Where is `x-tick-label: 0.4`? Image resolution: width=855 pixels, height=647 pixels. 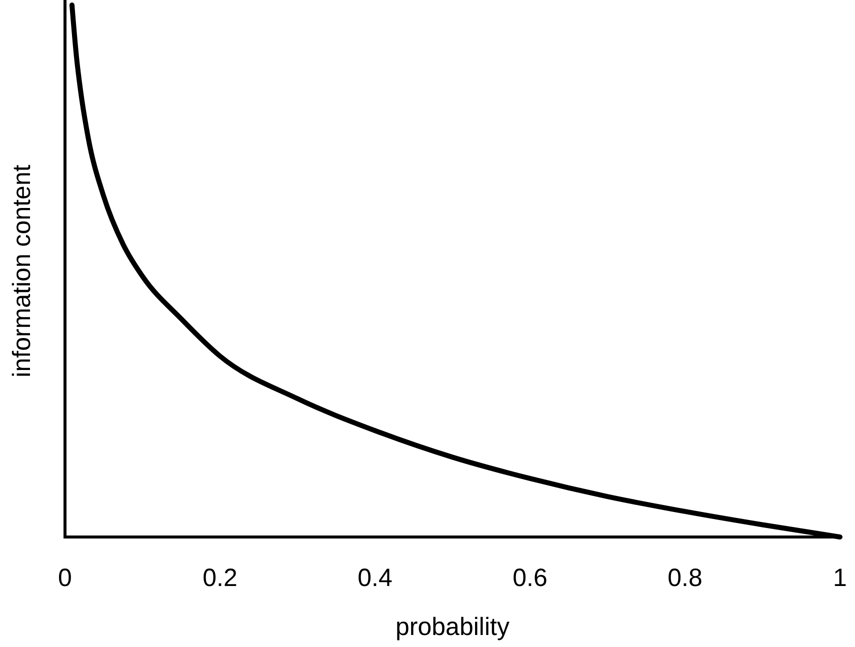
x-tick-label: 0.4 is located at coordinates (375, 578).